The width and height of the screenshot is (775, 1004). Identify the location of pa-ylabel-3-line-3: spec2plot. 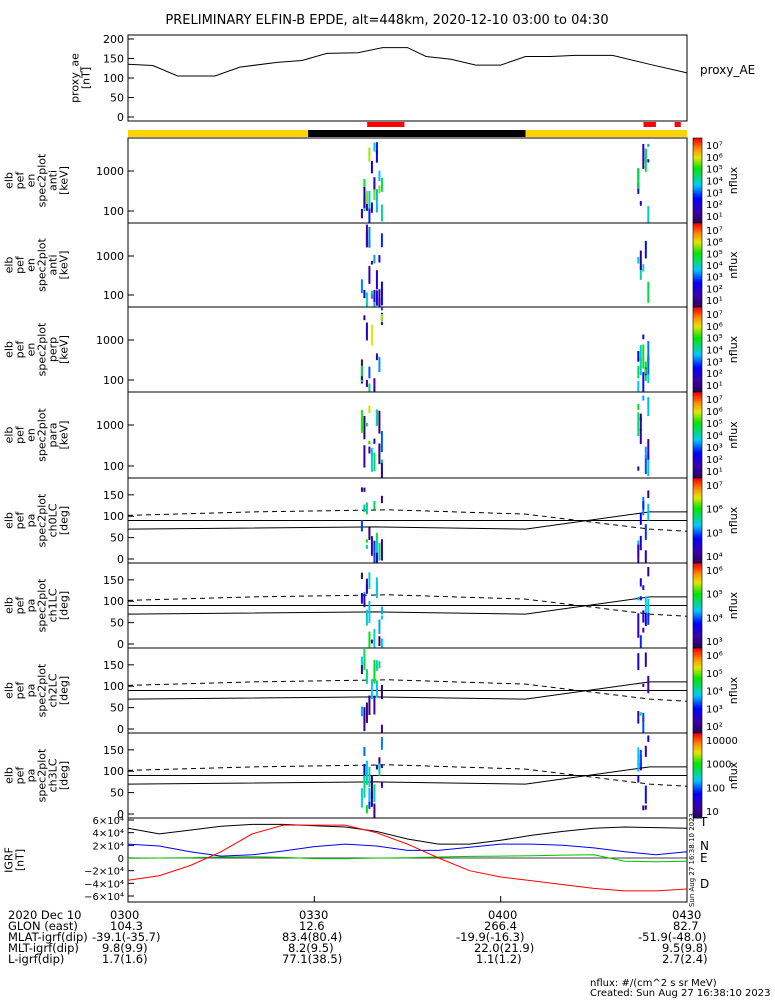
(42, 775).